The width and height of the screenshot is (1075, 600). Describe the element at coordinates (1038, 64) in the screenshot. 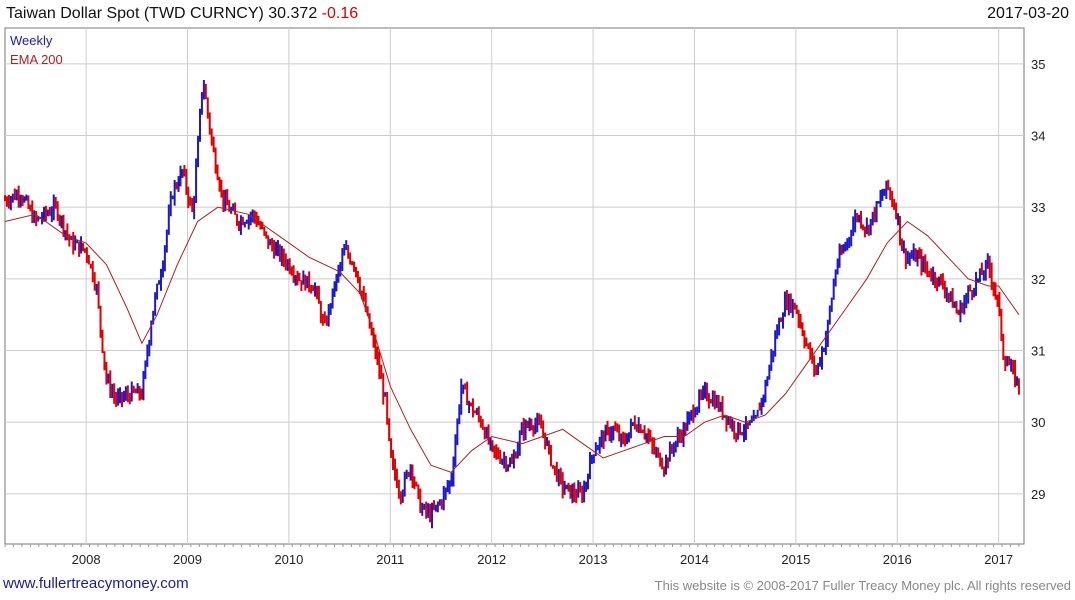

I see `y-tick-label: 35` at that location.